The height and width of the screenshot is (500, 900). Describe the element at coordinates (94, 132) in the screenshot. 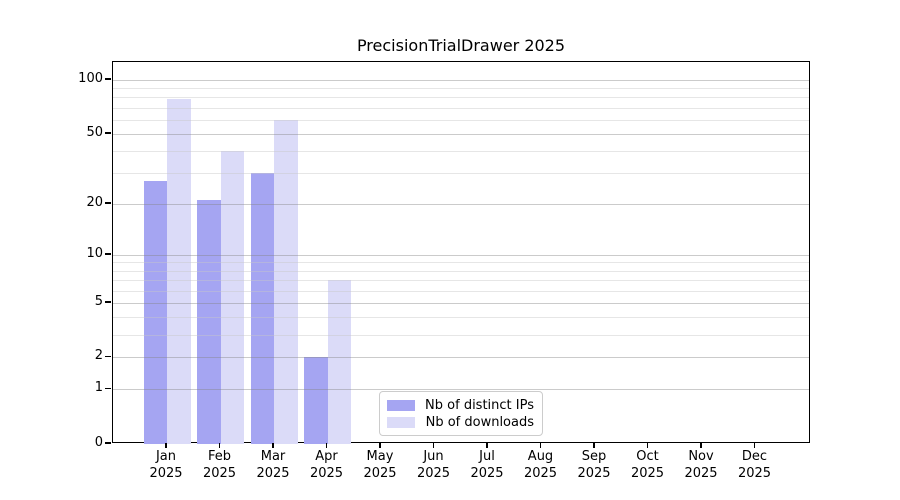

I see `y-tick-label: 50` at that location.